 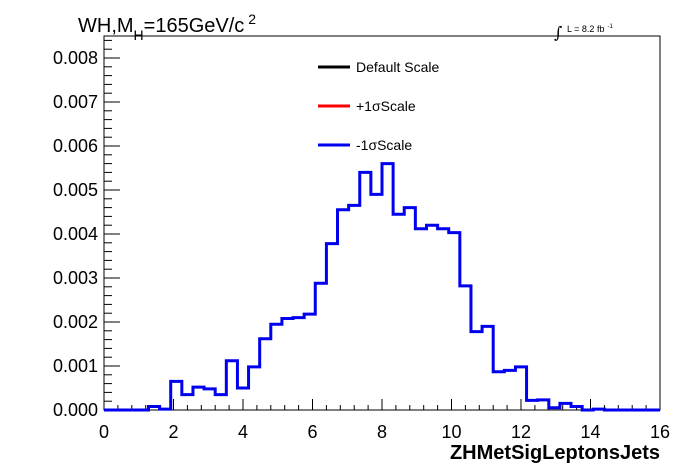 I want to click on lumi-integral-icon: ∫, so click(x=558, y=32).